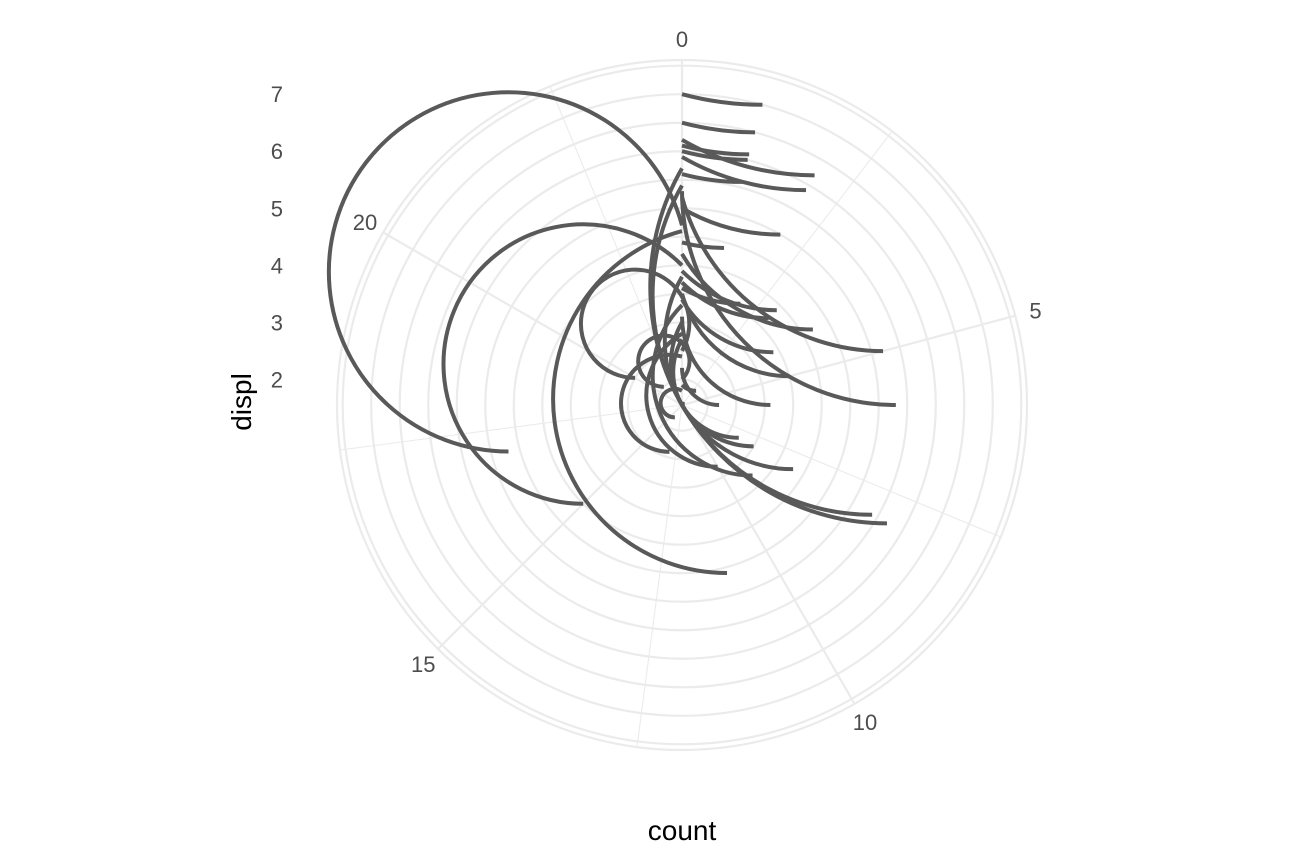  I want to click on count-tick-label: 5, so click(1035, 310).